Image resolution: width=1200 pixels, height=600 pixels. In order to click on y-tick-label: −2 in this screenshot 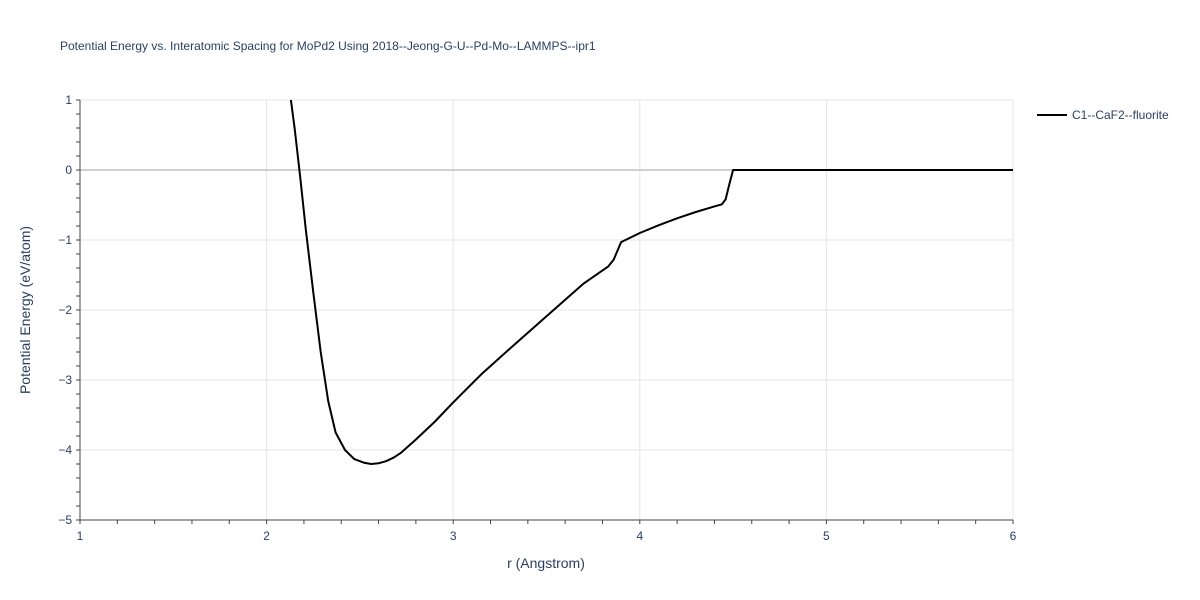, I will do `click(65, 310)`.